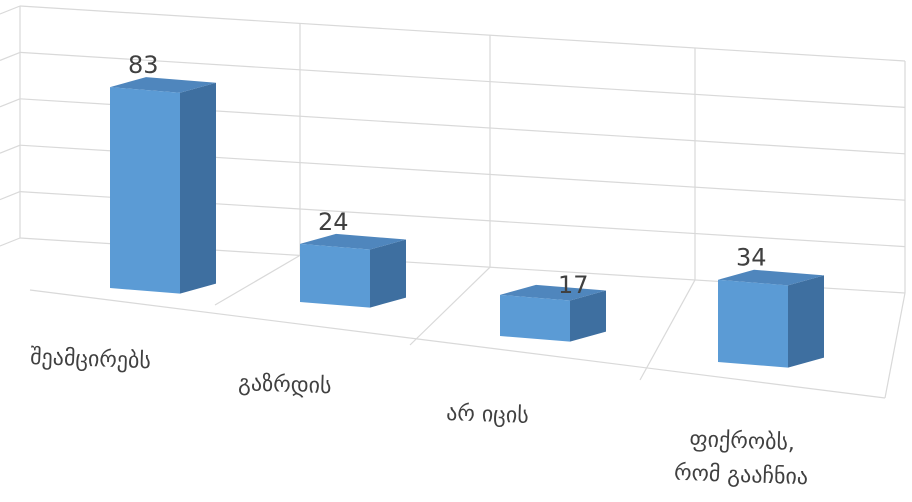 The height and width of the screenshot is (502, 912). I want to click on data-label-3: 34, so click(751, 258).